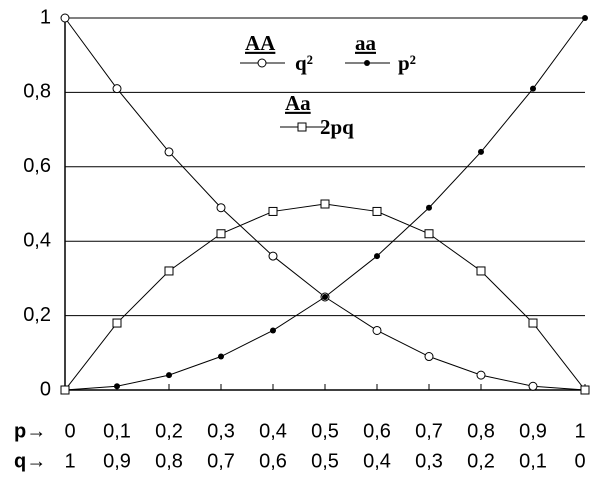  Describe the element at coordinates (407, 63) in the screenshot. I see `legend-formula: p²` at that location.